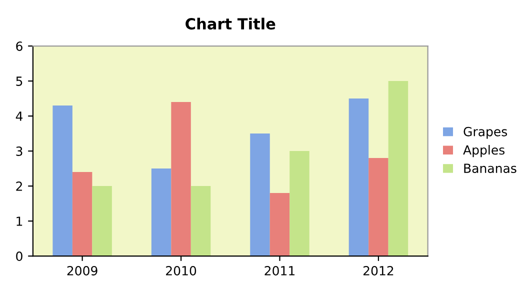 This screenshot has width=523, height=295. I want to click on y-tick-label: 4, so click(19, 116).